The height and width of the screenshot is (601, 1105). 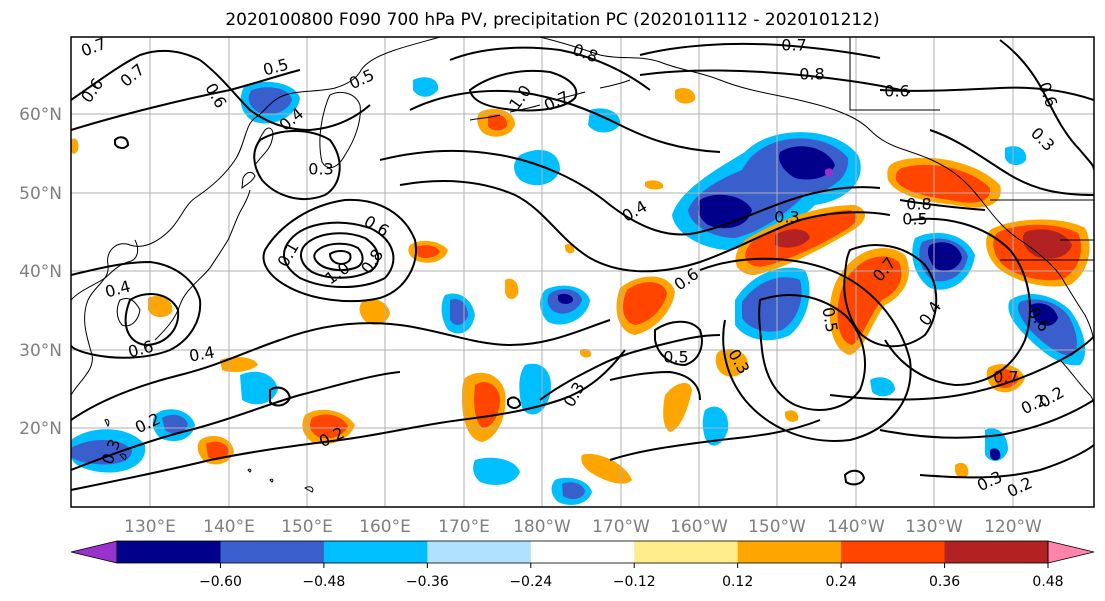 I want to click on shade-negative-large-gulf-core, so click(x=766, y=187).